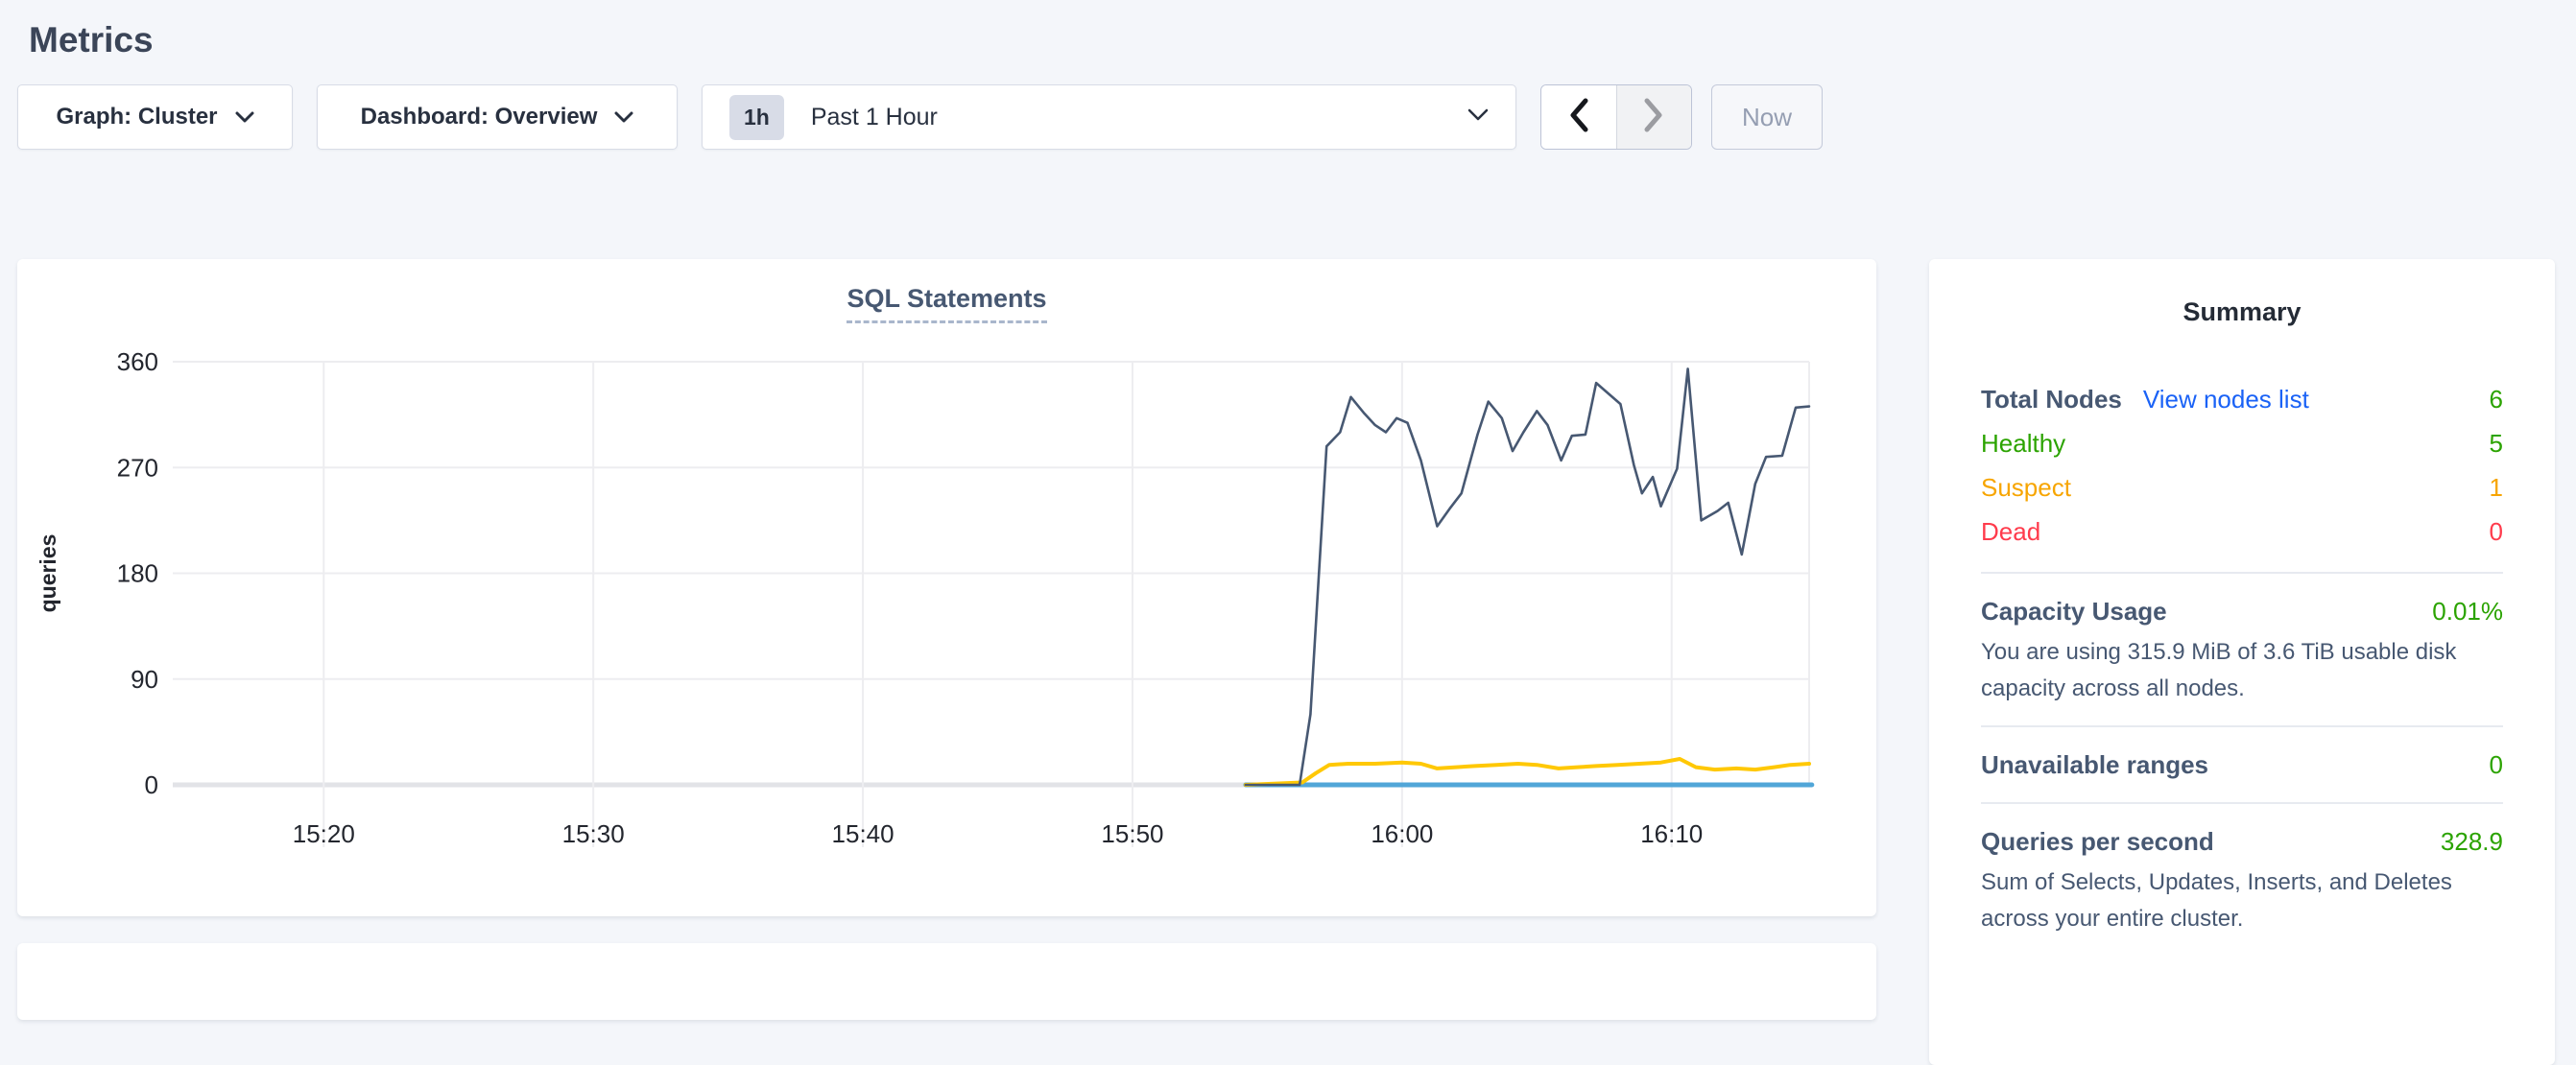 The width and height of the screenshot is (2576, 1065). What do you see at coordinates (137, 573) in the screenshot?
I see `y-tick-label: 180` at bounding box center [137, 573].